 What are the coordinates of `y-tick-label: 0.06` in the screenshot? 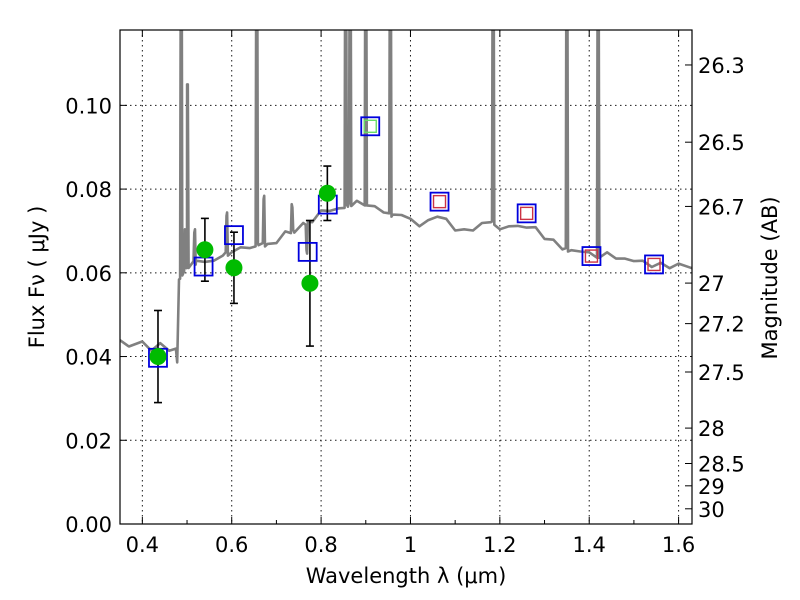 It's located at (88, 274).